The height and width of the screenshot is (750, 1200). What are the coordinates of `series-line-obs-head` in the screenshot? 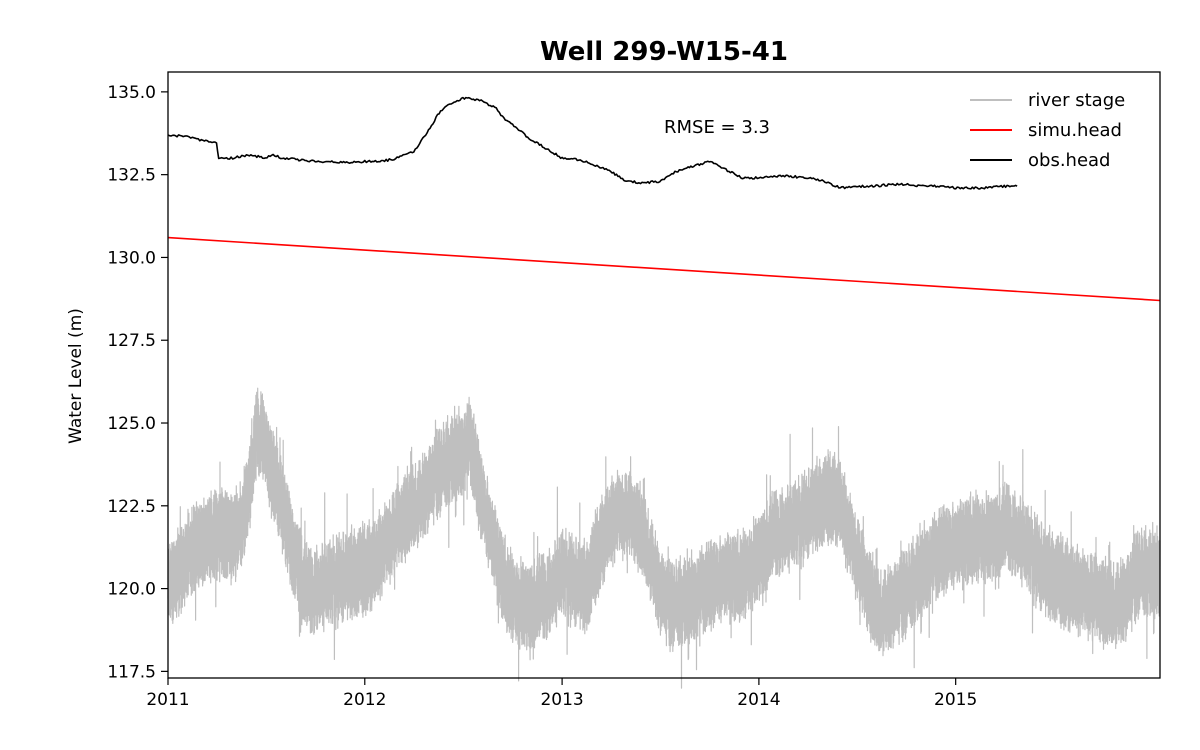 It's located at (592, 143).